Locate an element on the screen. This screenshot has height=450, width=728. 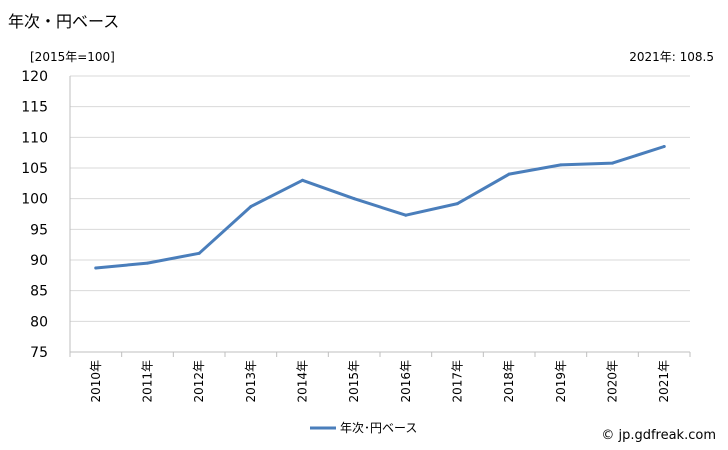
unit-label: [2015年=100] is located at coordinates (72, 57).